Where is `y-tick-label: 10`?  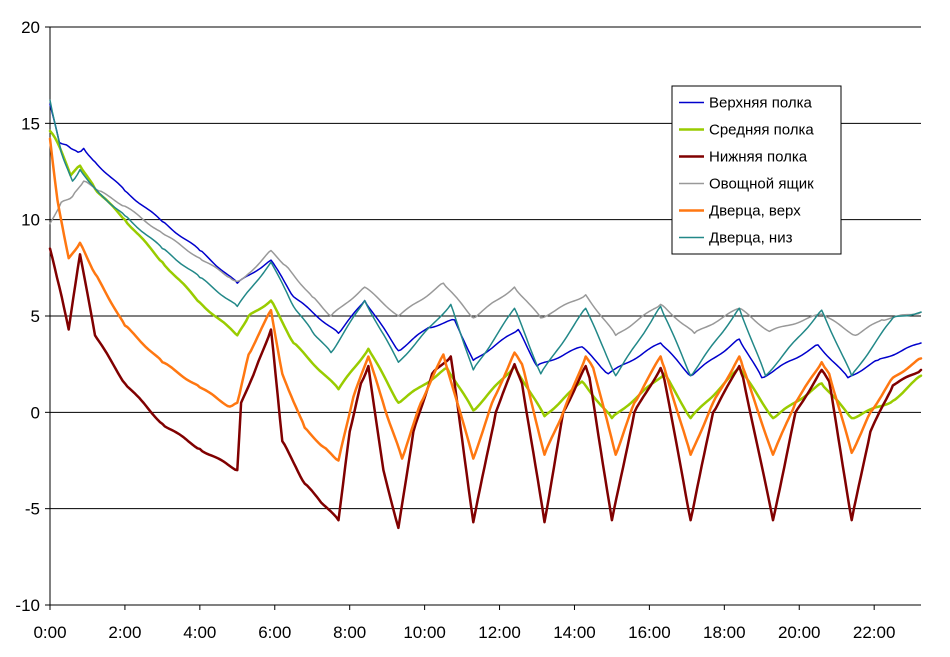
y-tick-label: 10 is located at coordinates (30, 220).